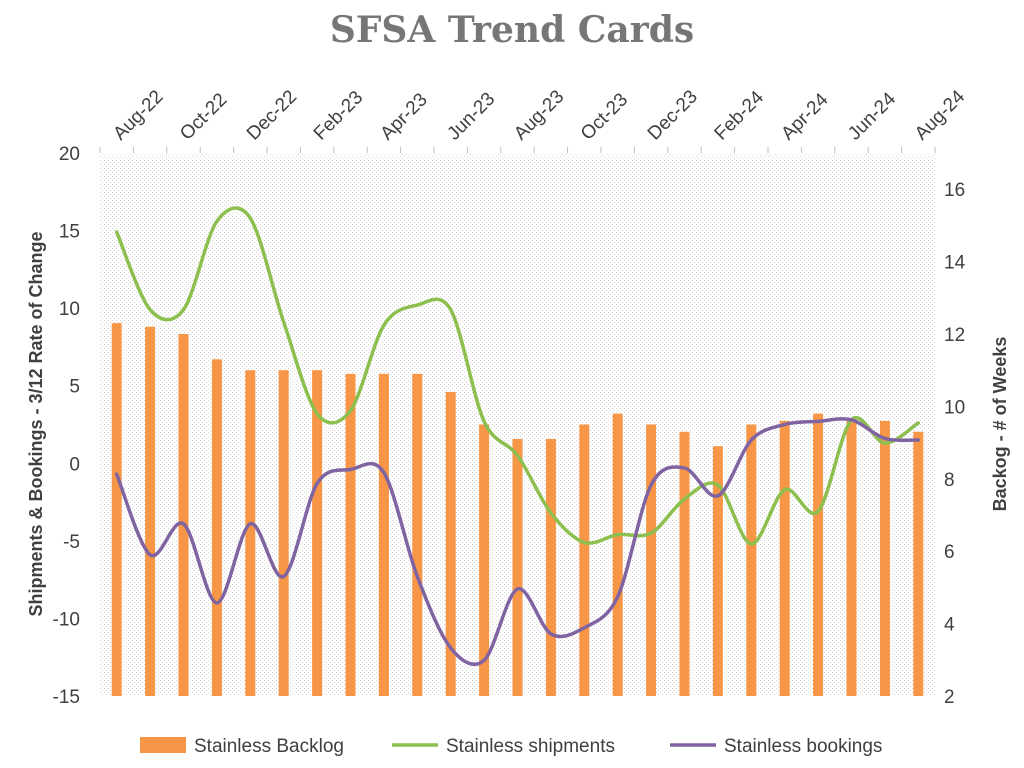 This screenshot has height=768, width=1024. What do you see at coordinates (71, 542) in the screenshot?
I see `y-left-tick-label: -5` at bounding box center [71, 542].